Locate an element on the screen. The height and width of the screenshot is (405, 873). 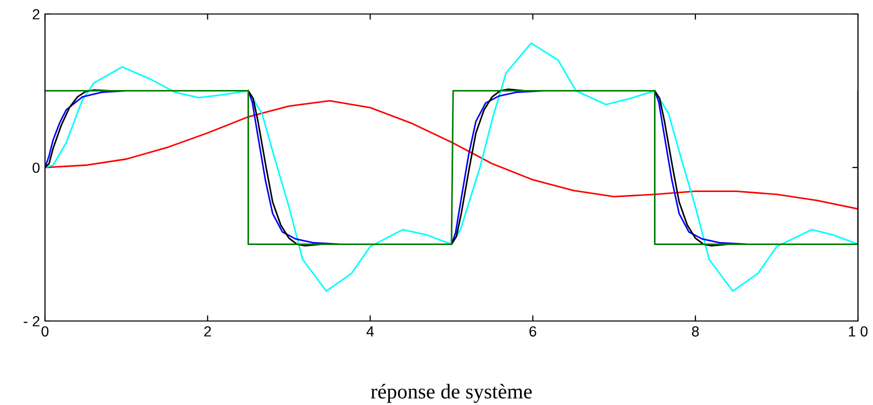
x-tick-label: 6 is located at coordinates (532, 331).